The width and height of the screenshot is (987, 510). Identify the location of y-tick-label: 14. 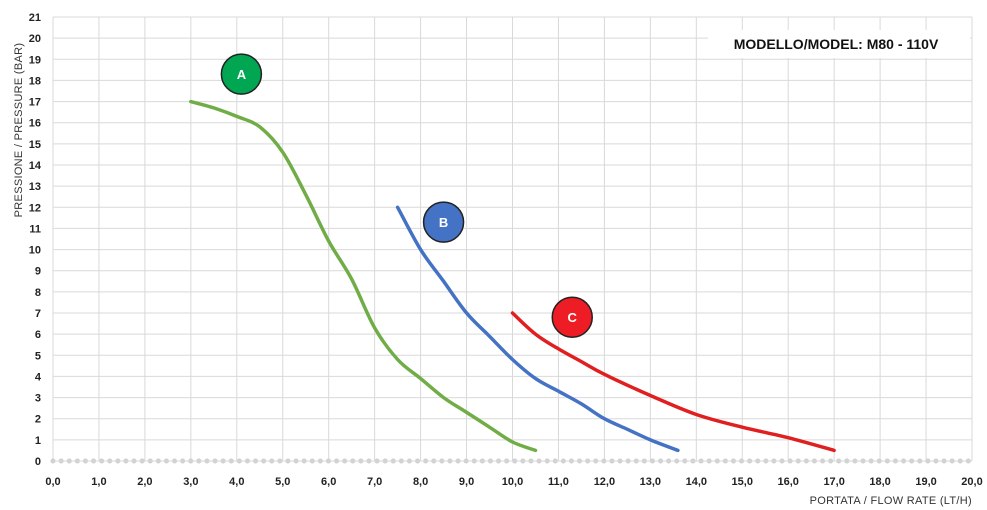
(35, 166).